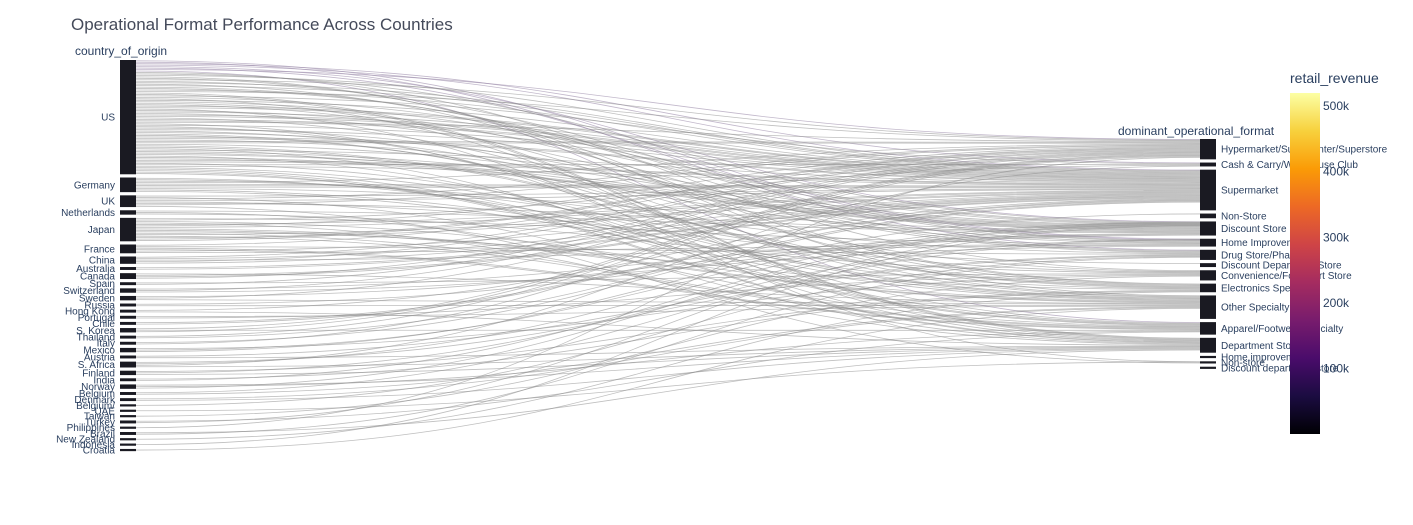 The image size is (1413, 525). Describe the element at coordinates (1208, 164) in the screenshot. I see `format-bar-cash-carry-warehouse-club` at that location.